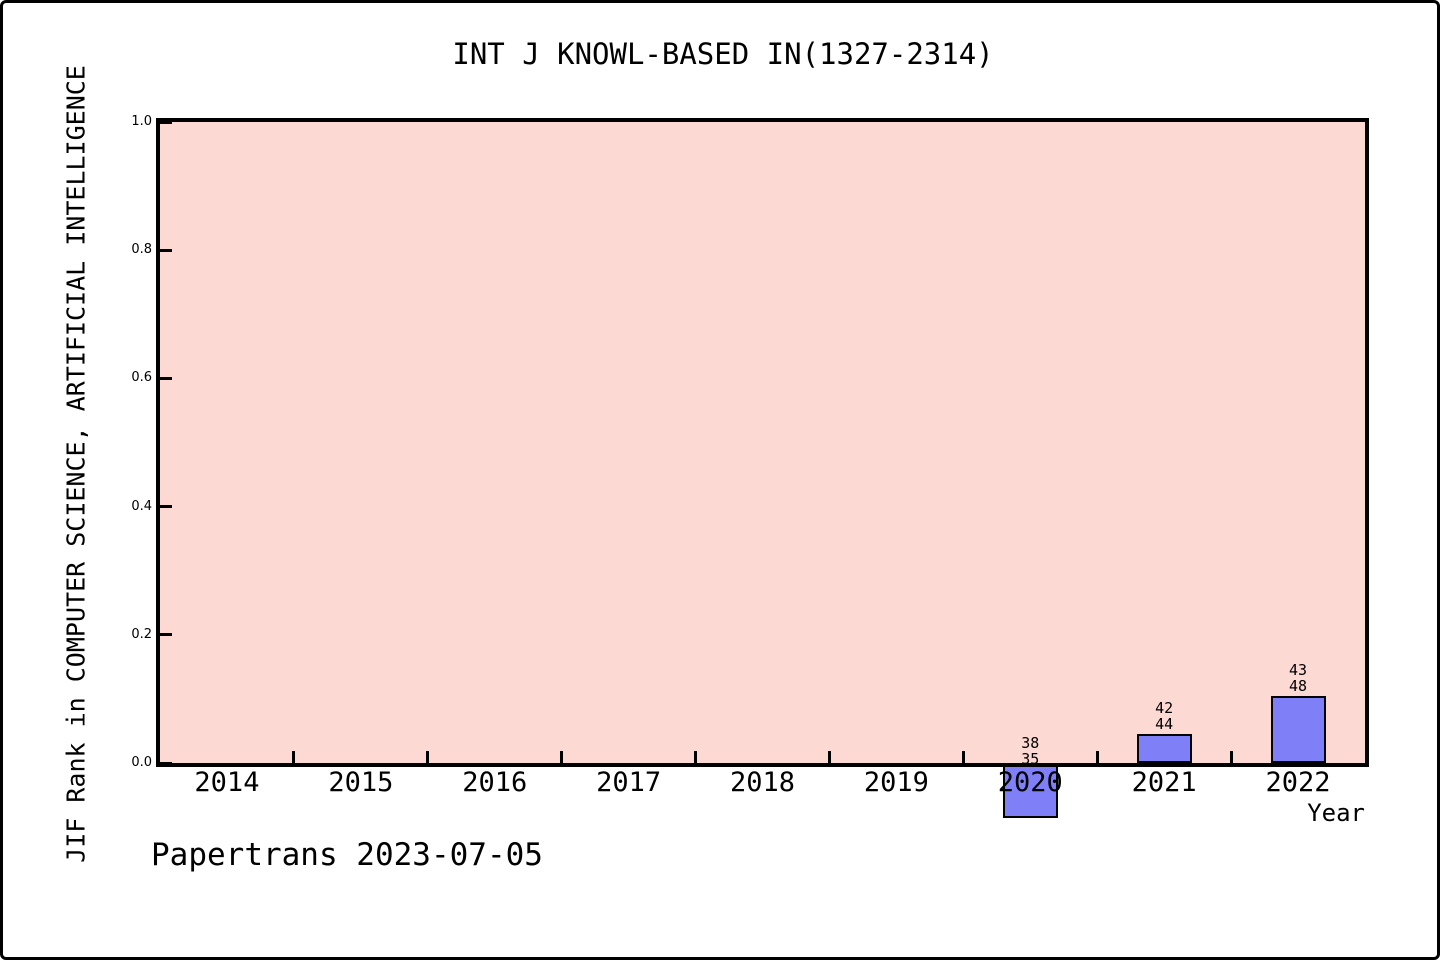  I want to click on bar-label-2020: 38 35, so click(1030, 751).